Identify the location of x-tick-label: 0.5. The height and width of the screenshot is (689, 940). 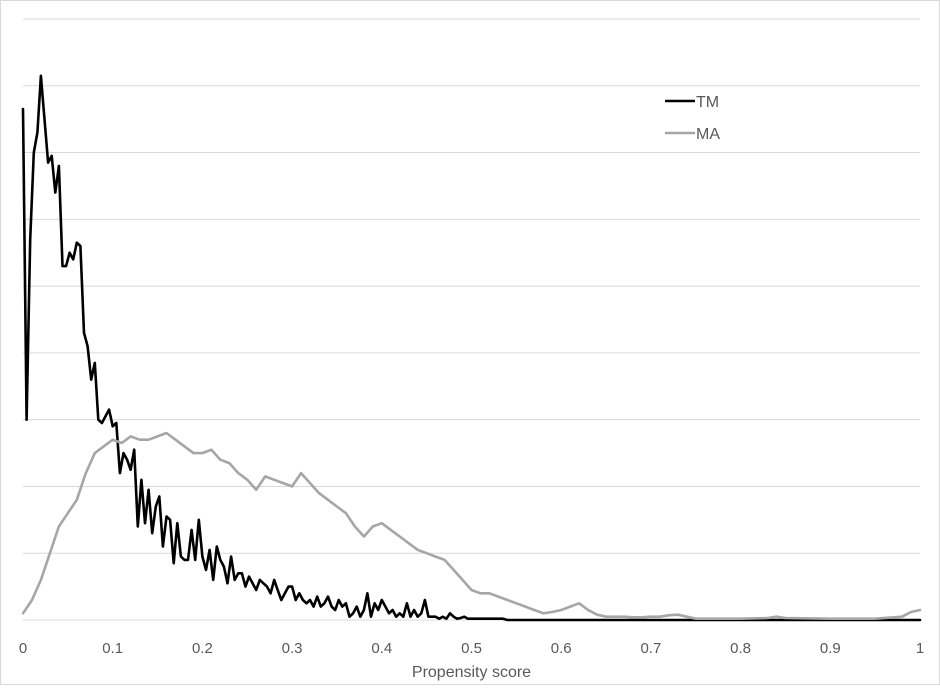
(471, 648).